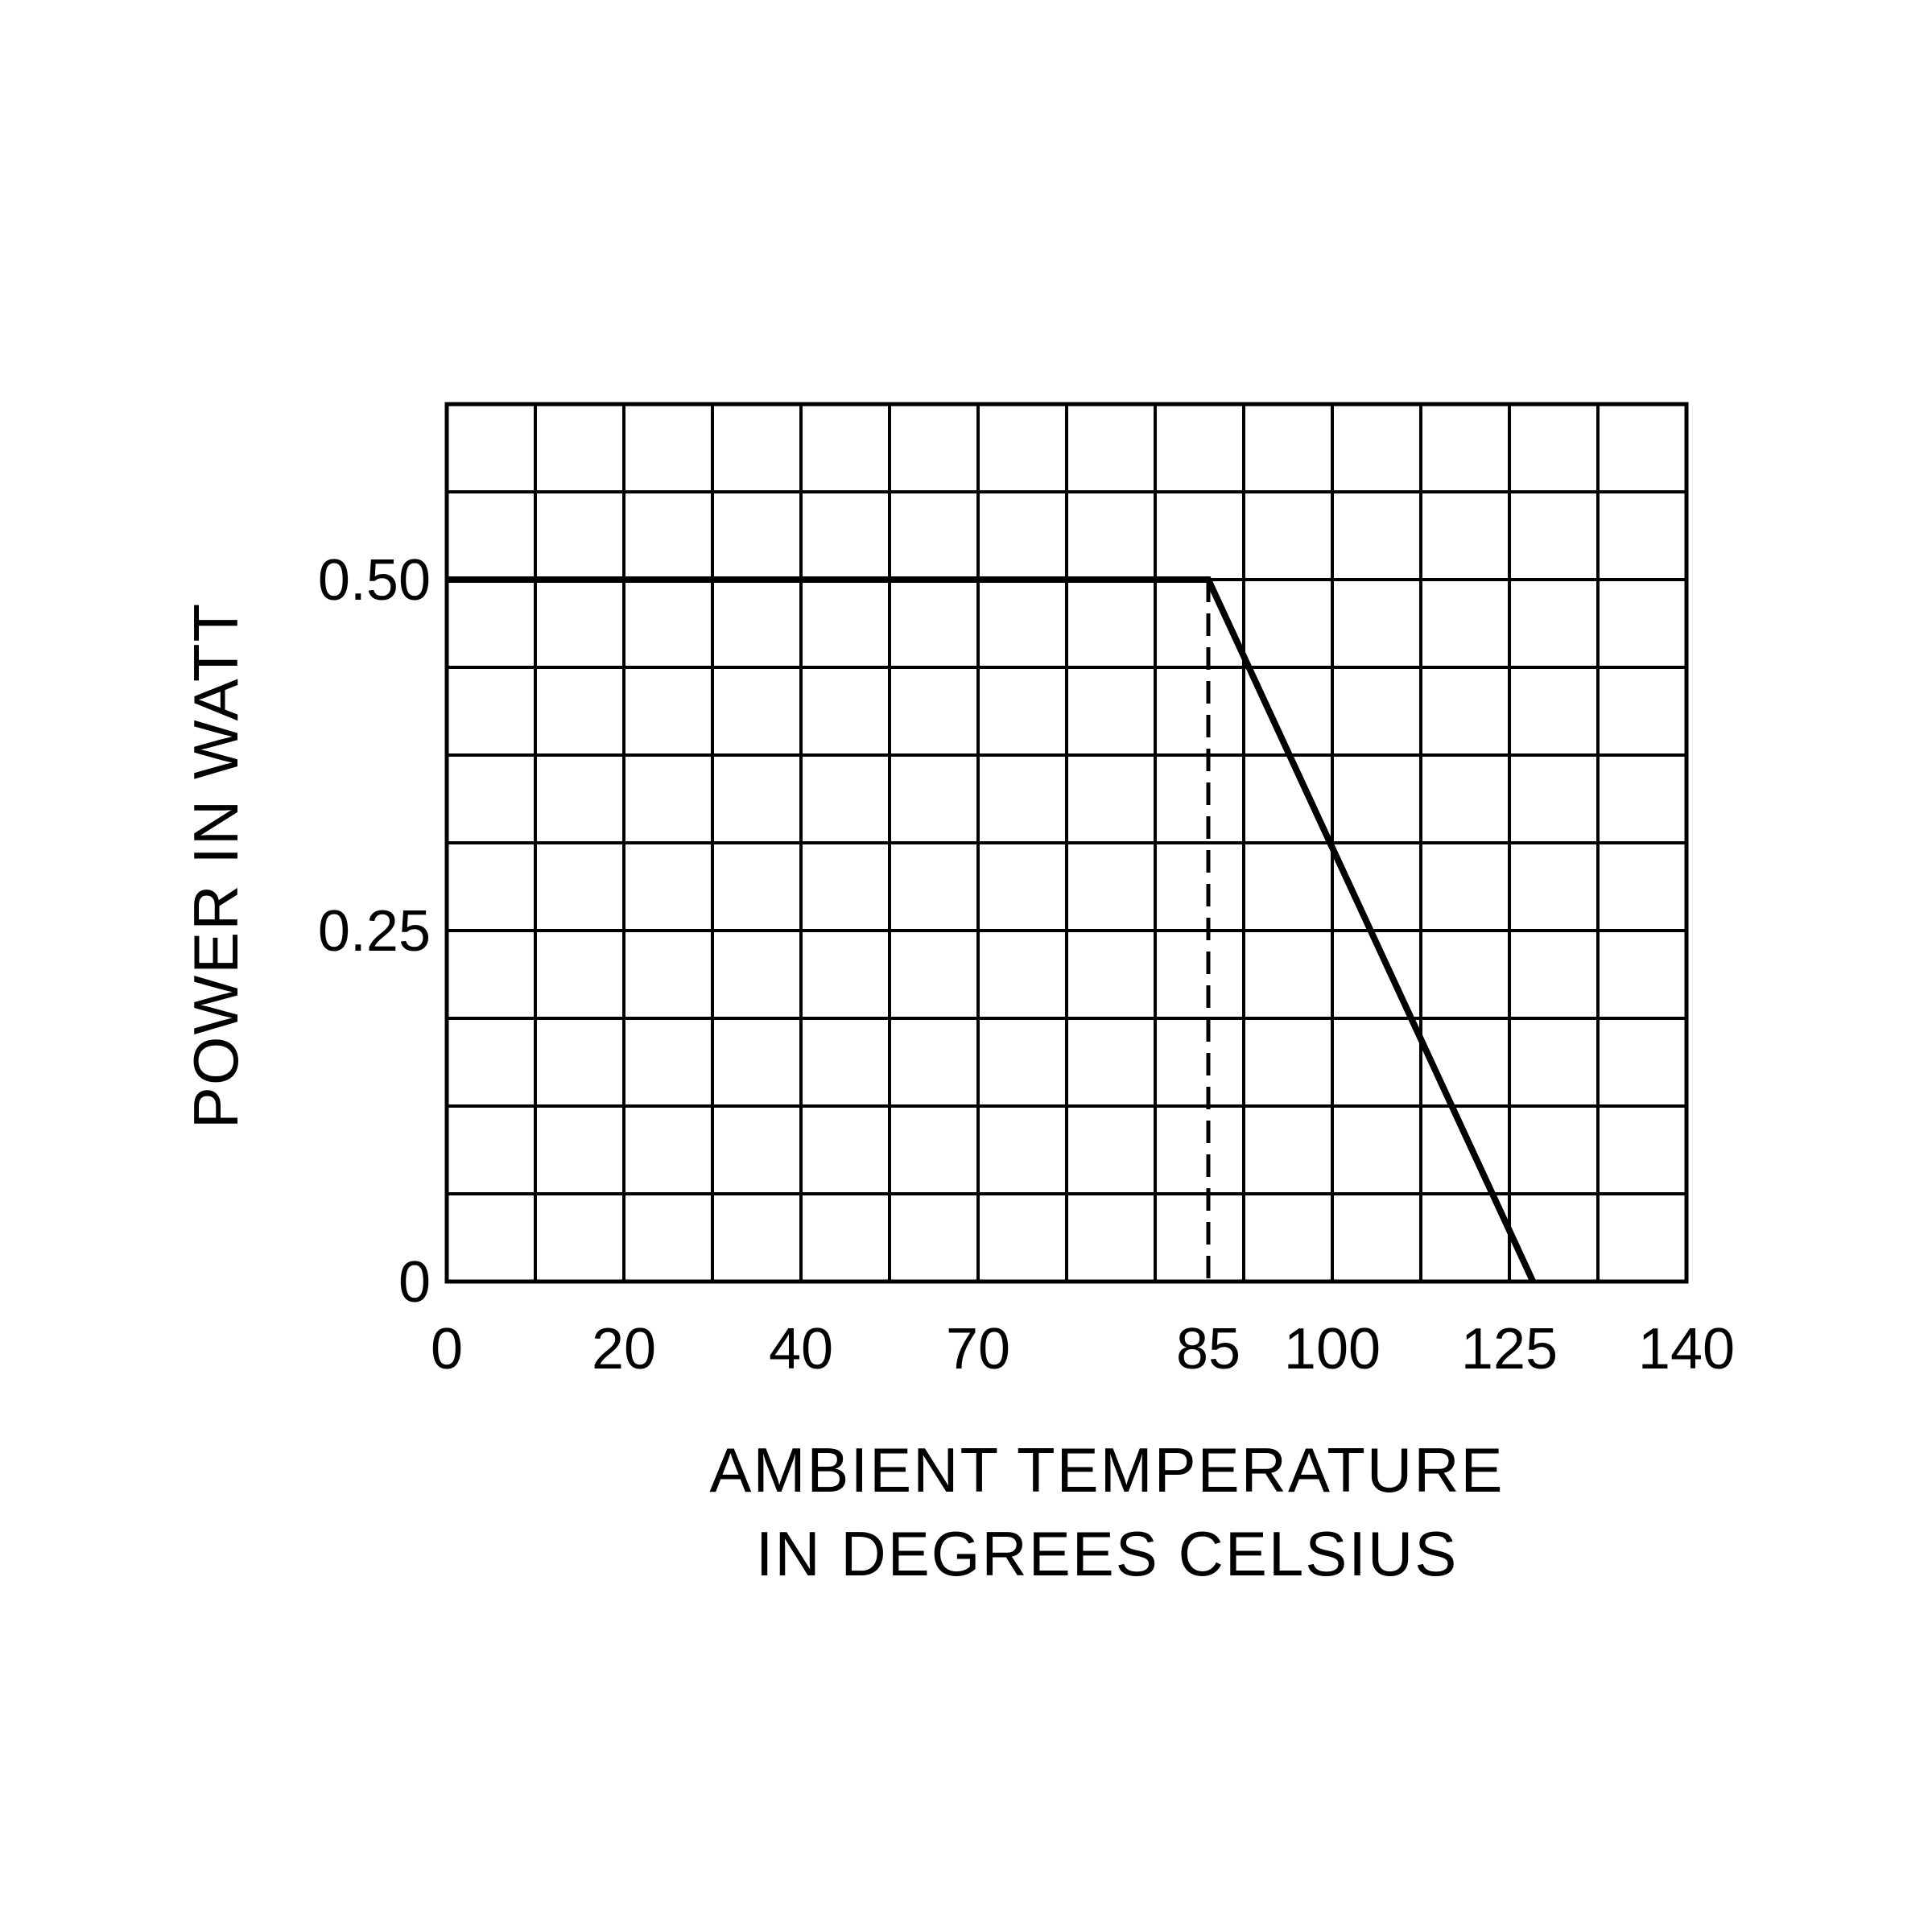 This screenshot has height=1932, width=1932. What do you see at coordinates (978, 1349) in the screenshot?
I see `x-tick-label: 70` at bounding box center [978, 1349].